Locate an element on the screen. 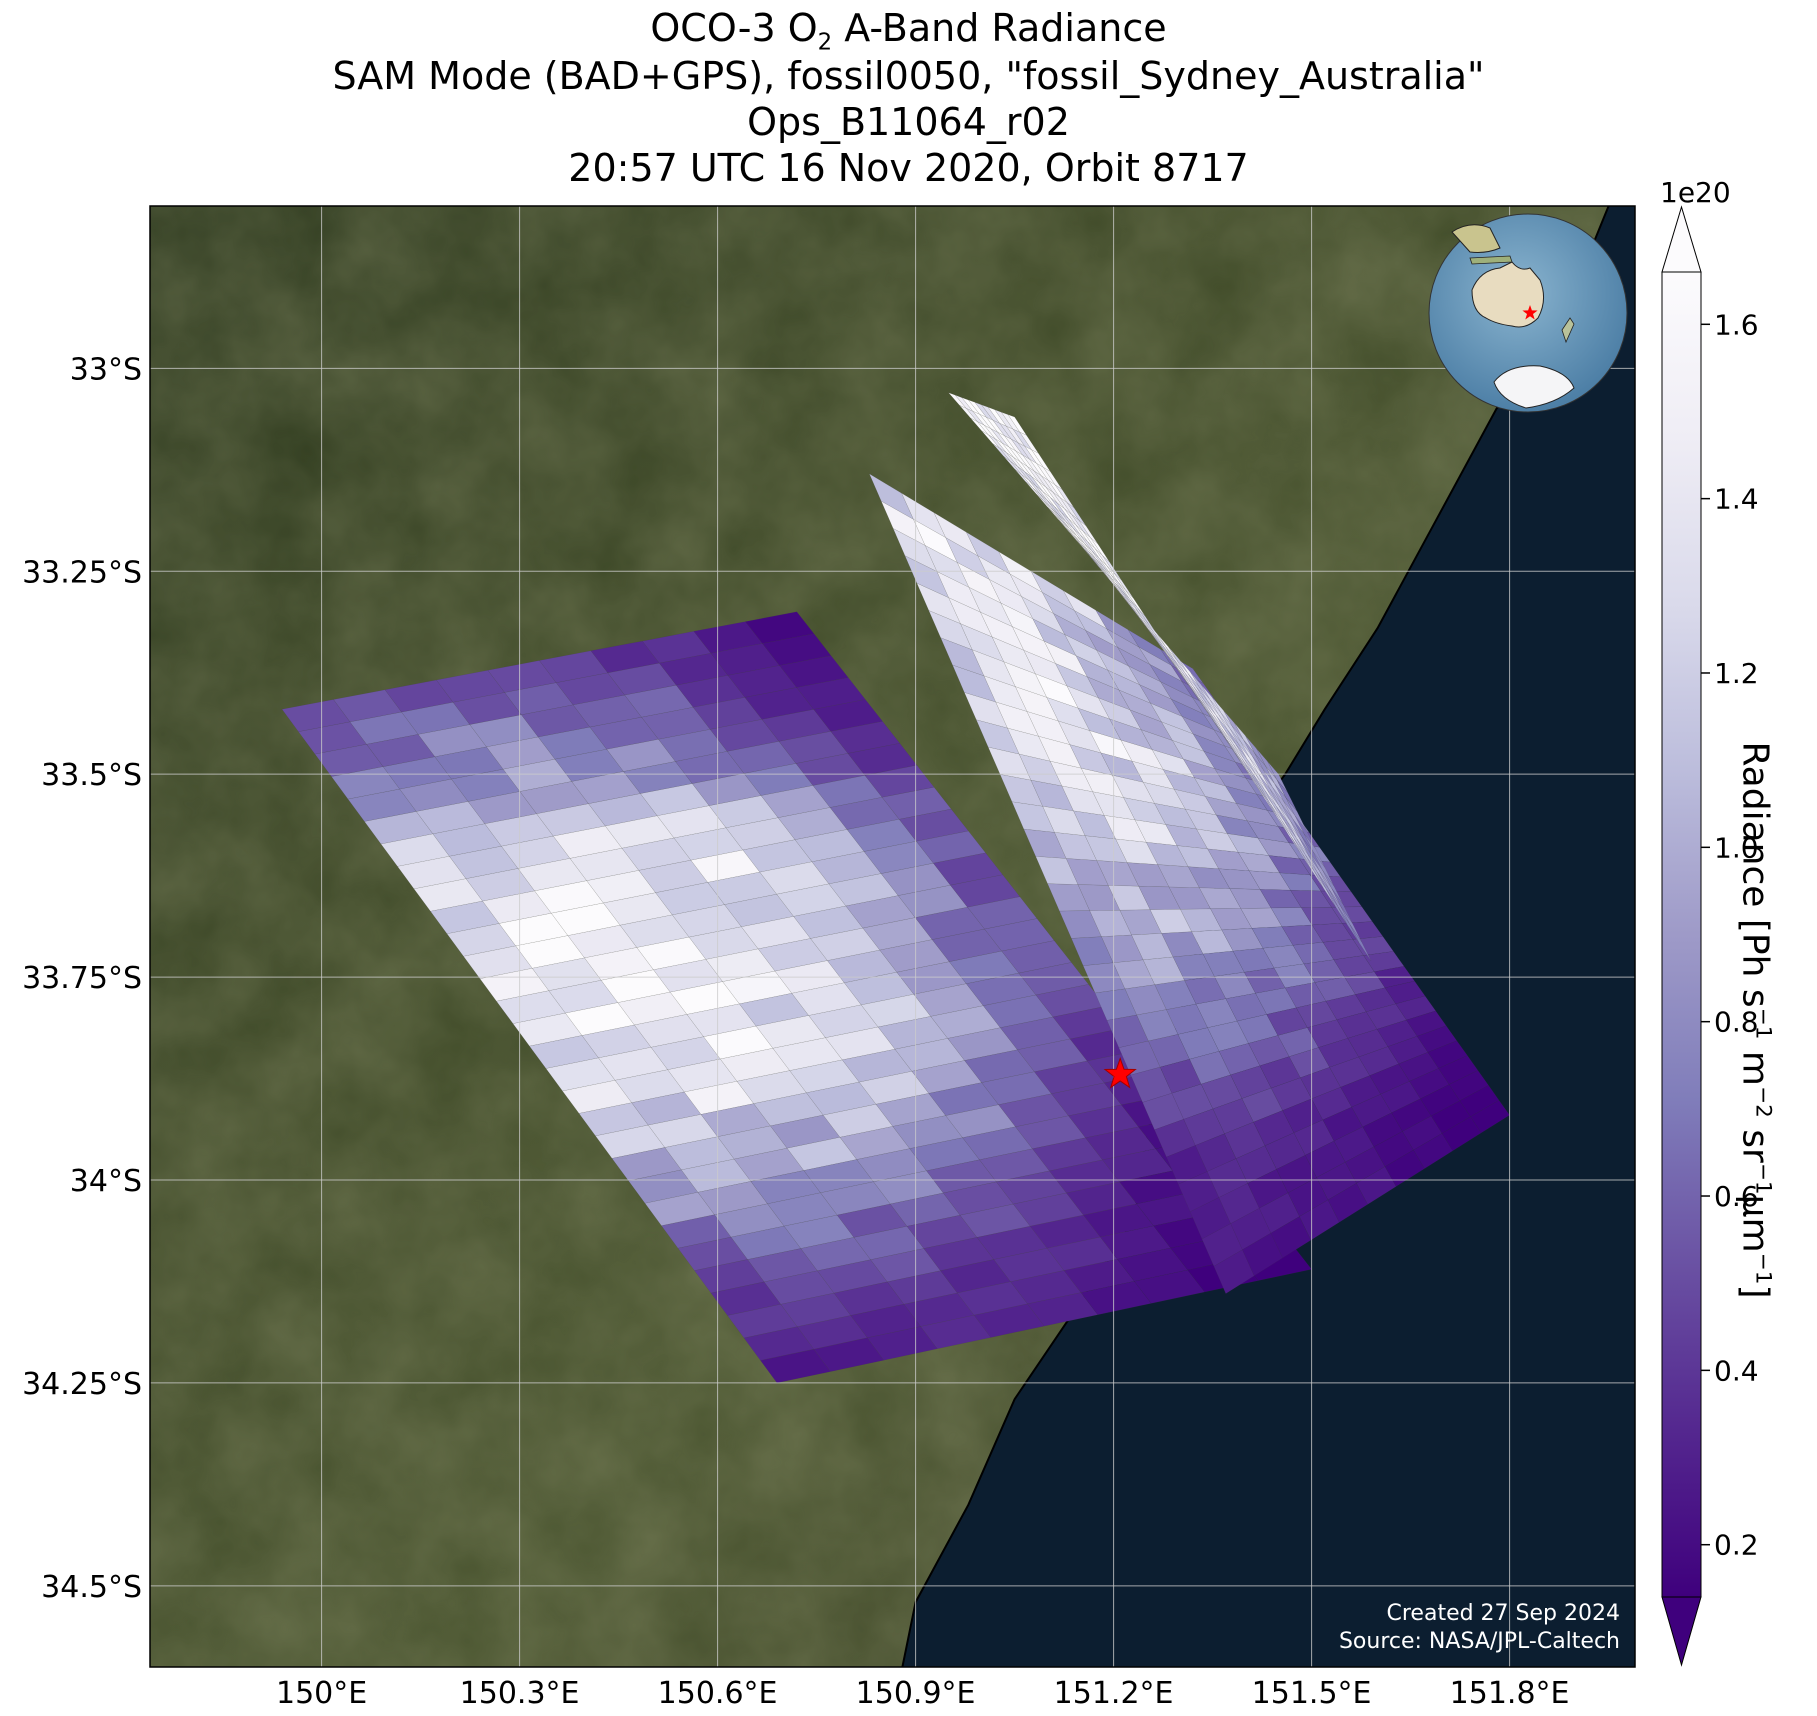 The width and height of the screenshot is (1817, 1716). globe-target-star-icon is located at coordinates (1530, 312).